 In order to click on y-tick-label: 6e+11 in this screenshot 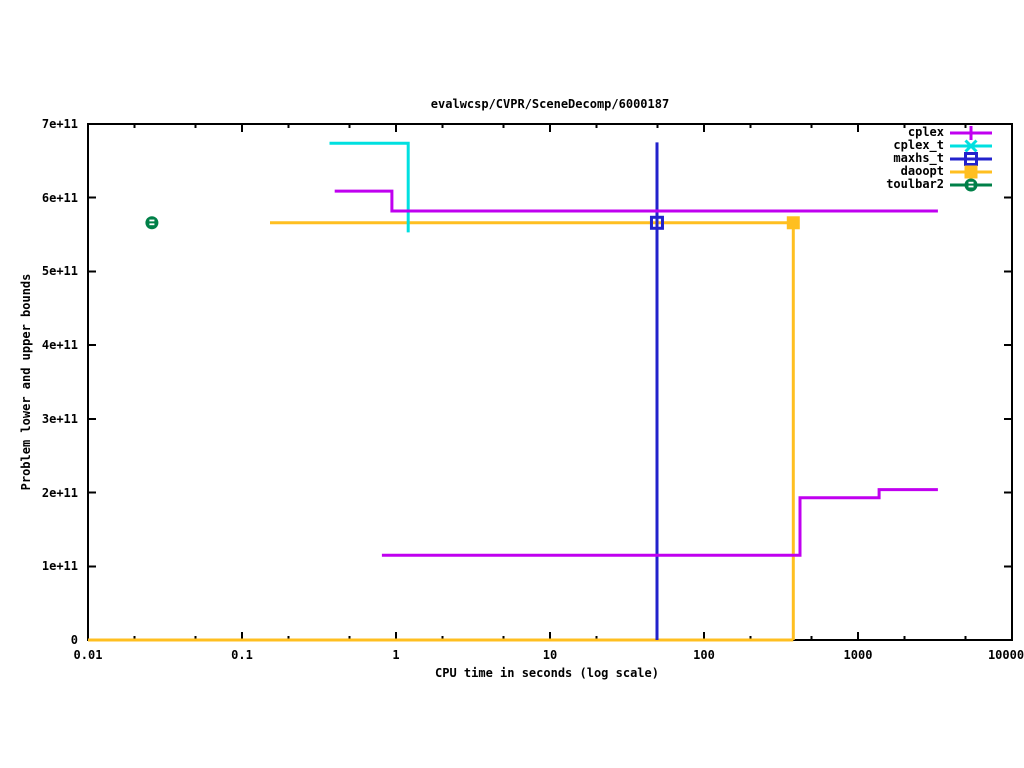, I will do `click(59, 197)`.